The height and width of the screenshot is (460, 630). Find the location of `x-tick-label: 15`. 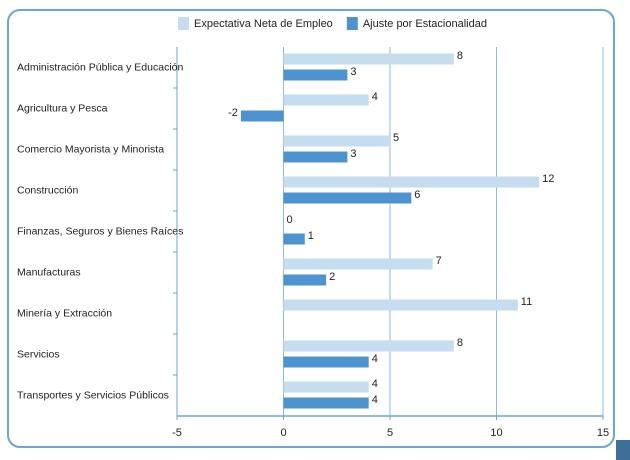

x-tick-label: 15 is located at coordinates (603, 433).